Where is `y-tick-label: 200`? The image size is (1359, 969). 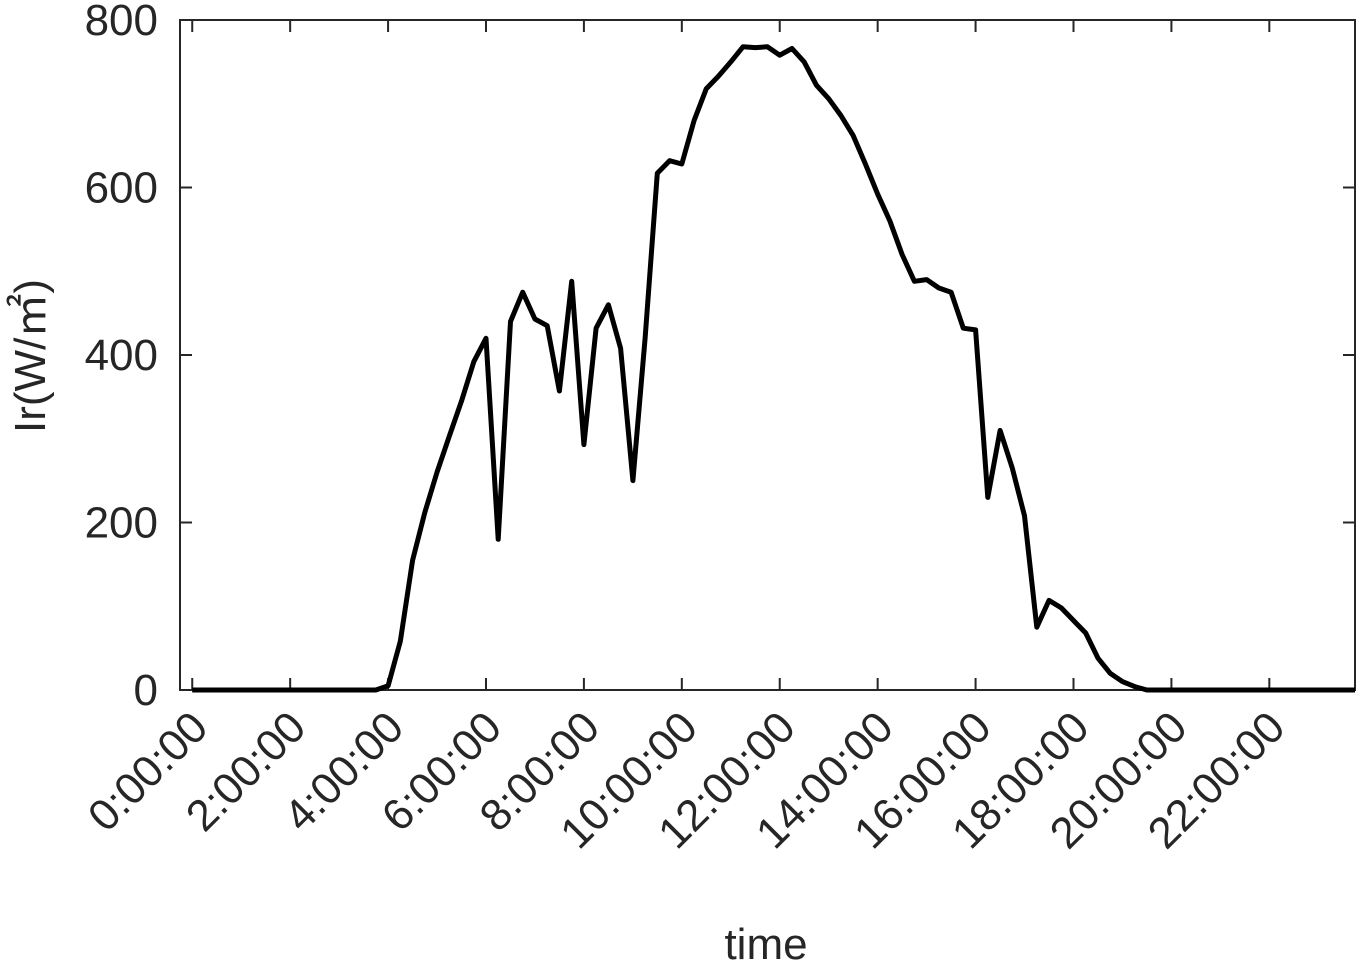 y-tick-label: 200 is located at coordinates (121, 523).